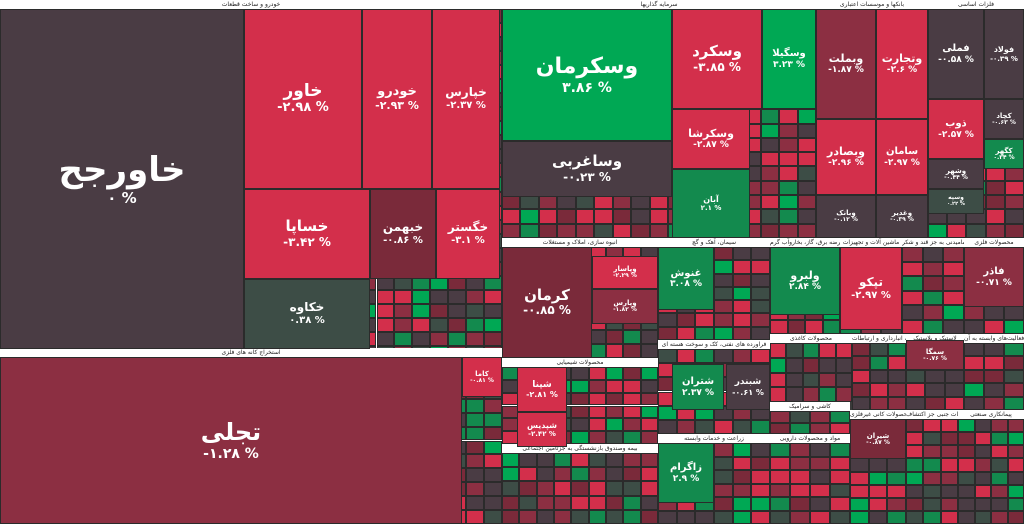  I want to click on stock-tile: سمگا -۰.۷۶ %, so click(935, 355).